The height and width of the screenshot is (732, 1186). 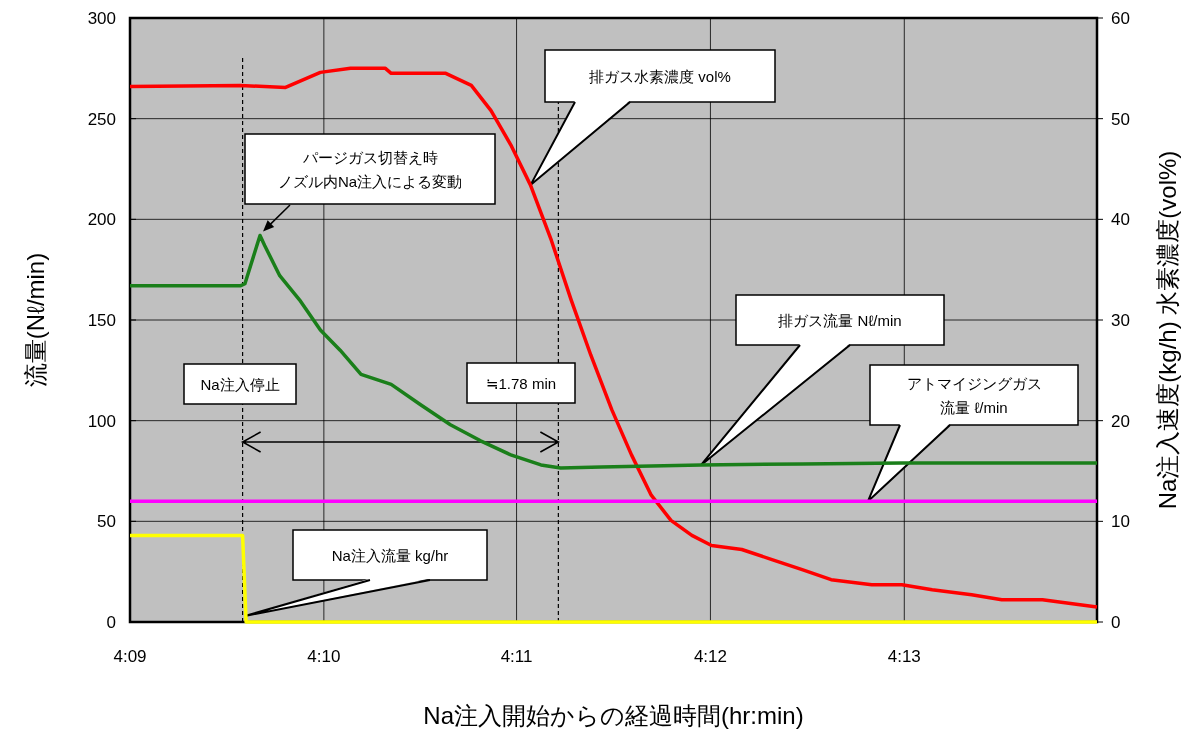 What do you see at coordinates (973, 433) in the screenshot?
I see `arrow-callout: アトマイジングガス流量 ℓ/min` at bounding box center [973, 433].